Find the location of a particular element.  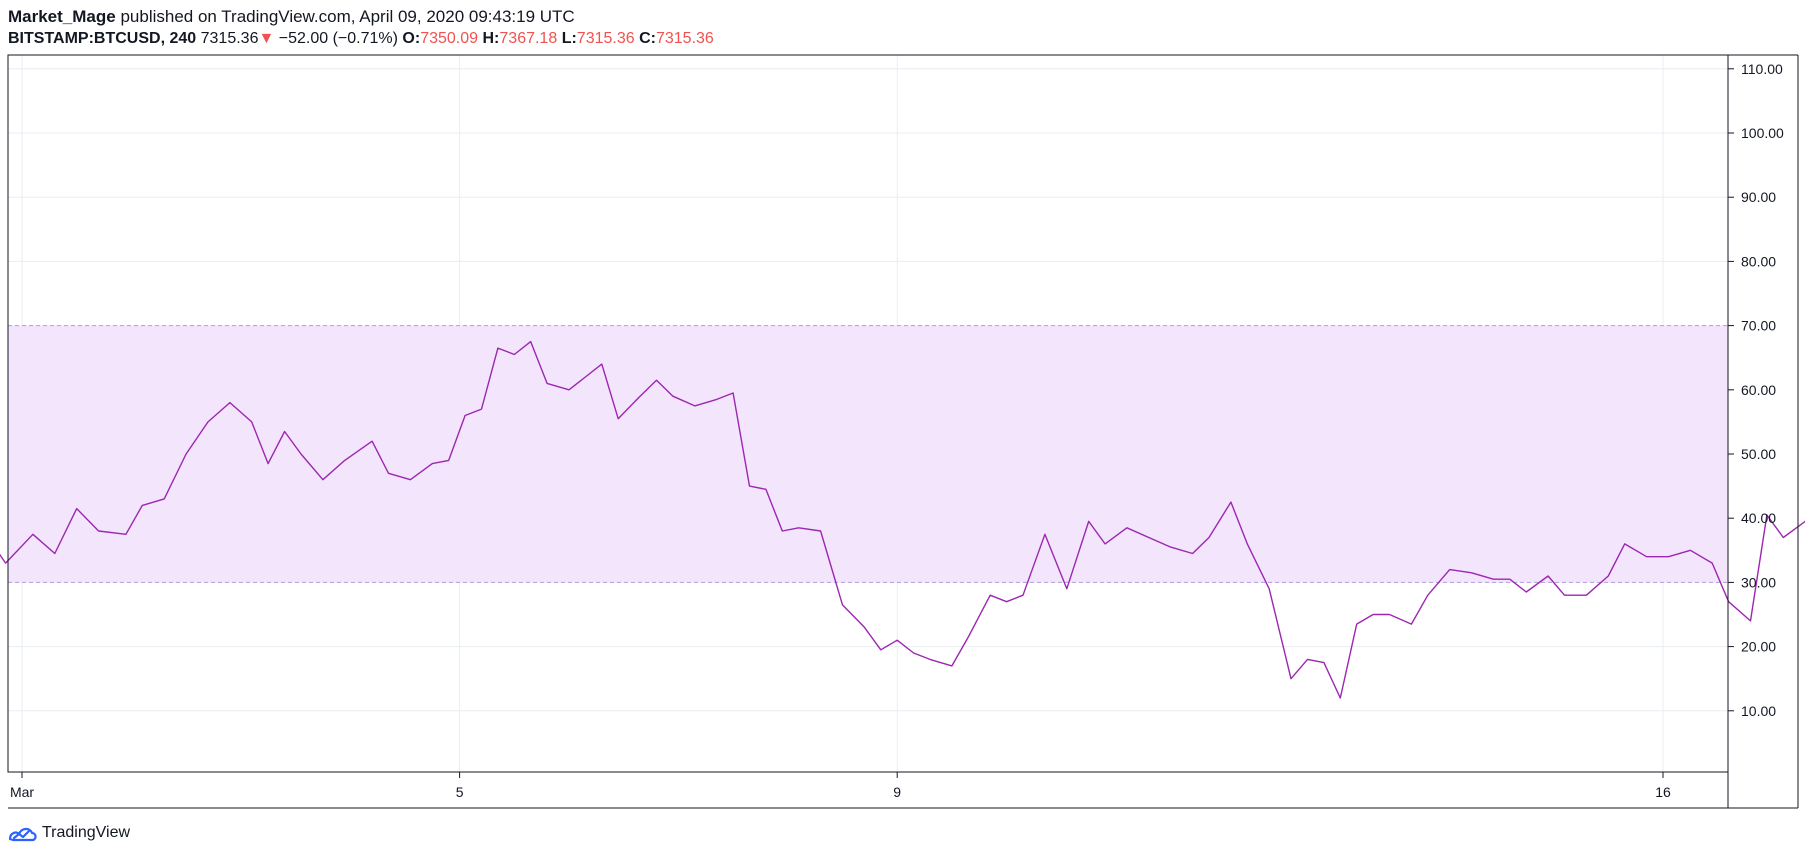

price-tick-label: 30.00 is located at coordinates (1758, 582).